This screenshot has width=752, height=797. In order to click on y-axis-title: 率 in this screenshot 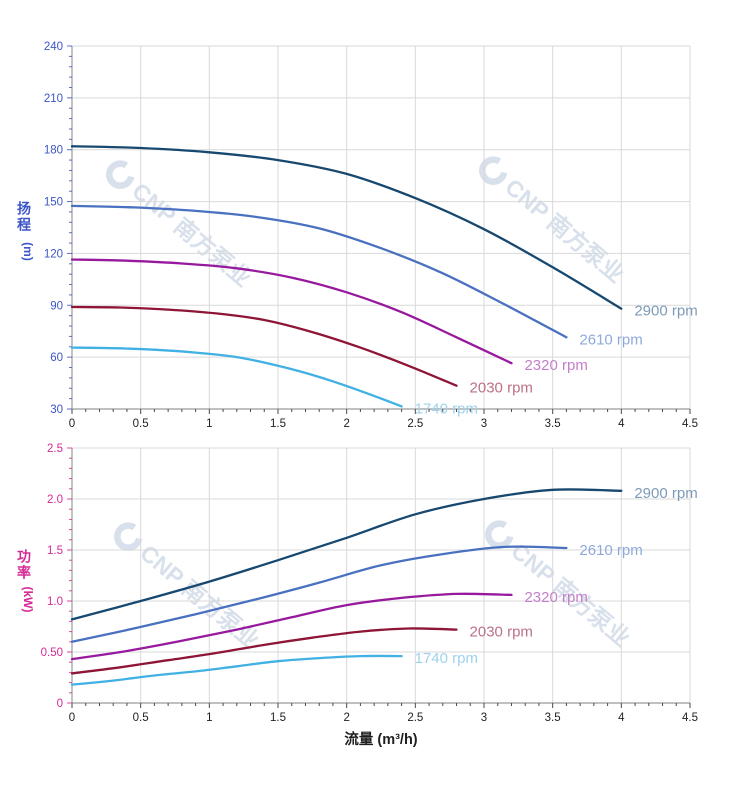, I will do `click(24, 573)`.